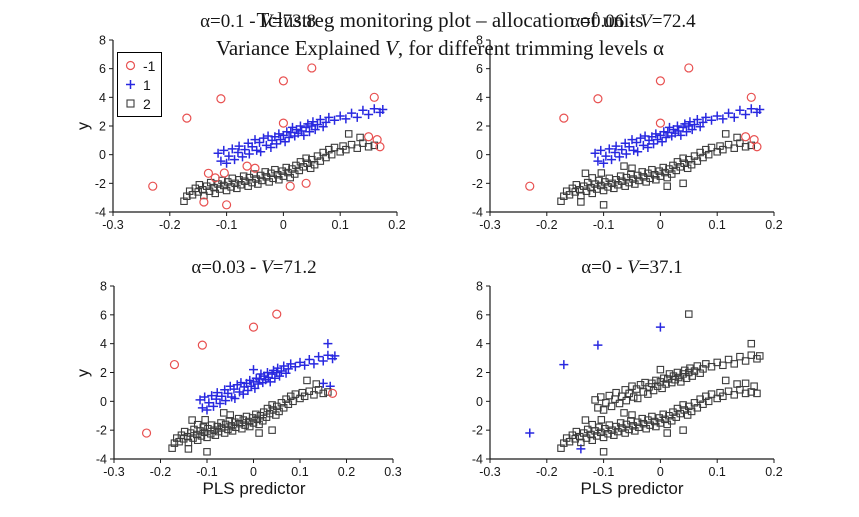  What do you see at coordinates (632, 268) in the screenshot?
I see `subplot-title-alpha-0: α=0 - V=37.1` at bounding box center [632, 268].